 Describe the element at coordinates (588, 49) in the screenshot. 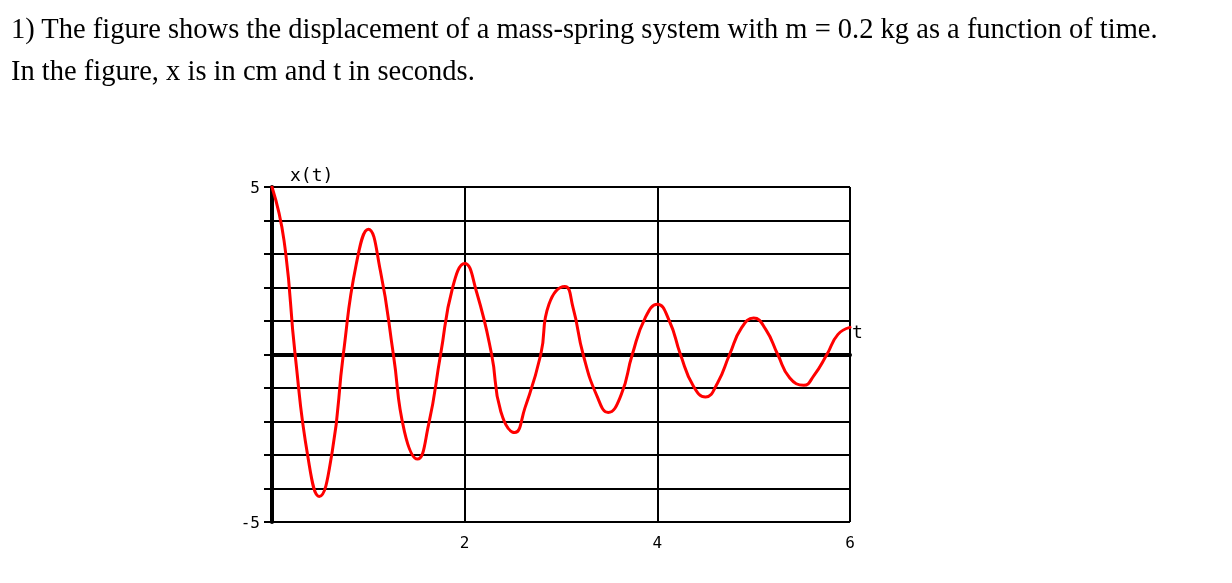

I see `chart-title: 1) The figure shows the displacement of a mass-spring system with m = 0.2 kg as a function of time. In the figure, x is in cm and t in seconds.` at that location.